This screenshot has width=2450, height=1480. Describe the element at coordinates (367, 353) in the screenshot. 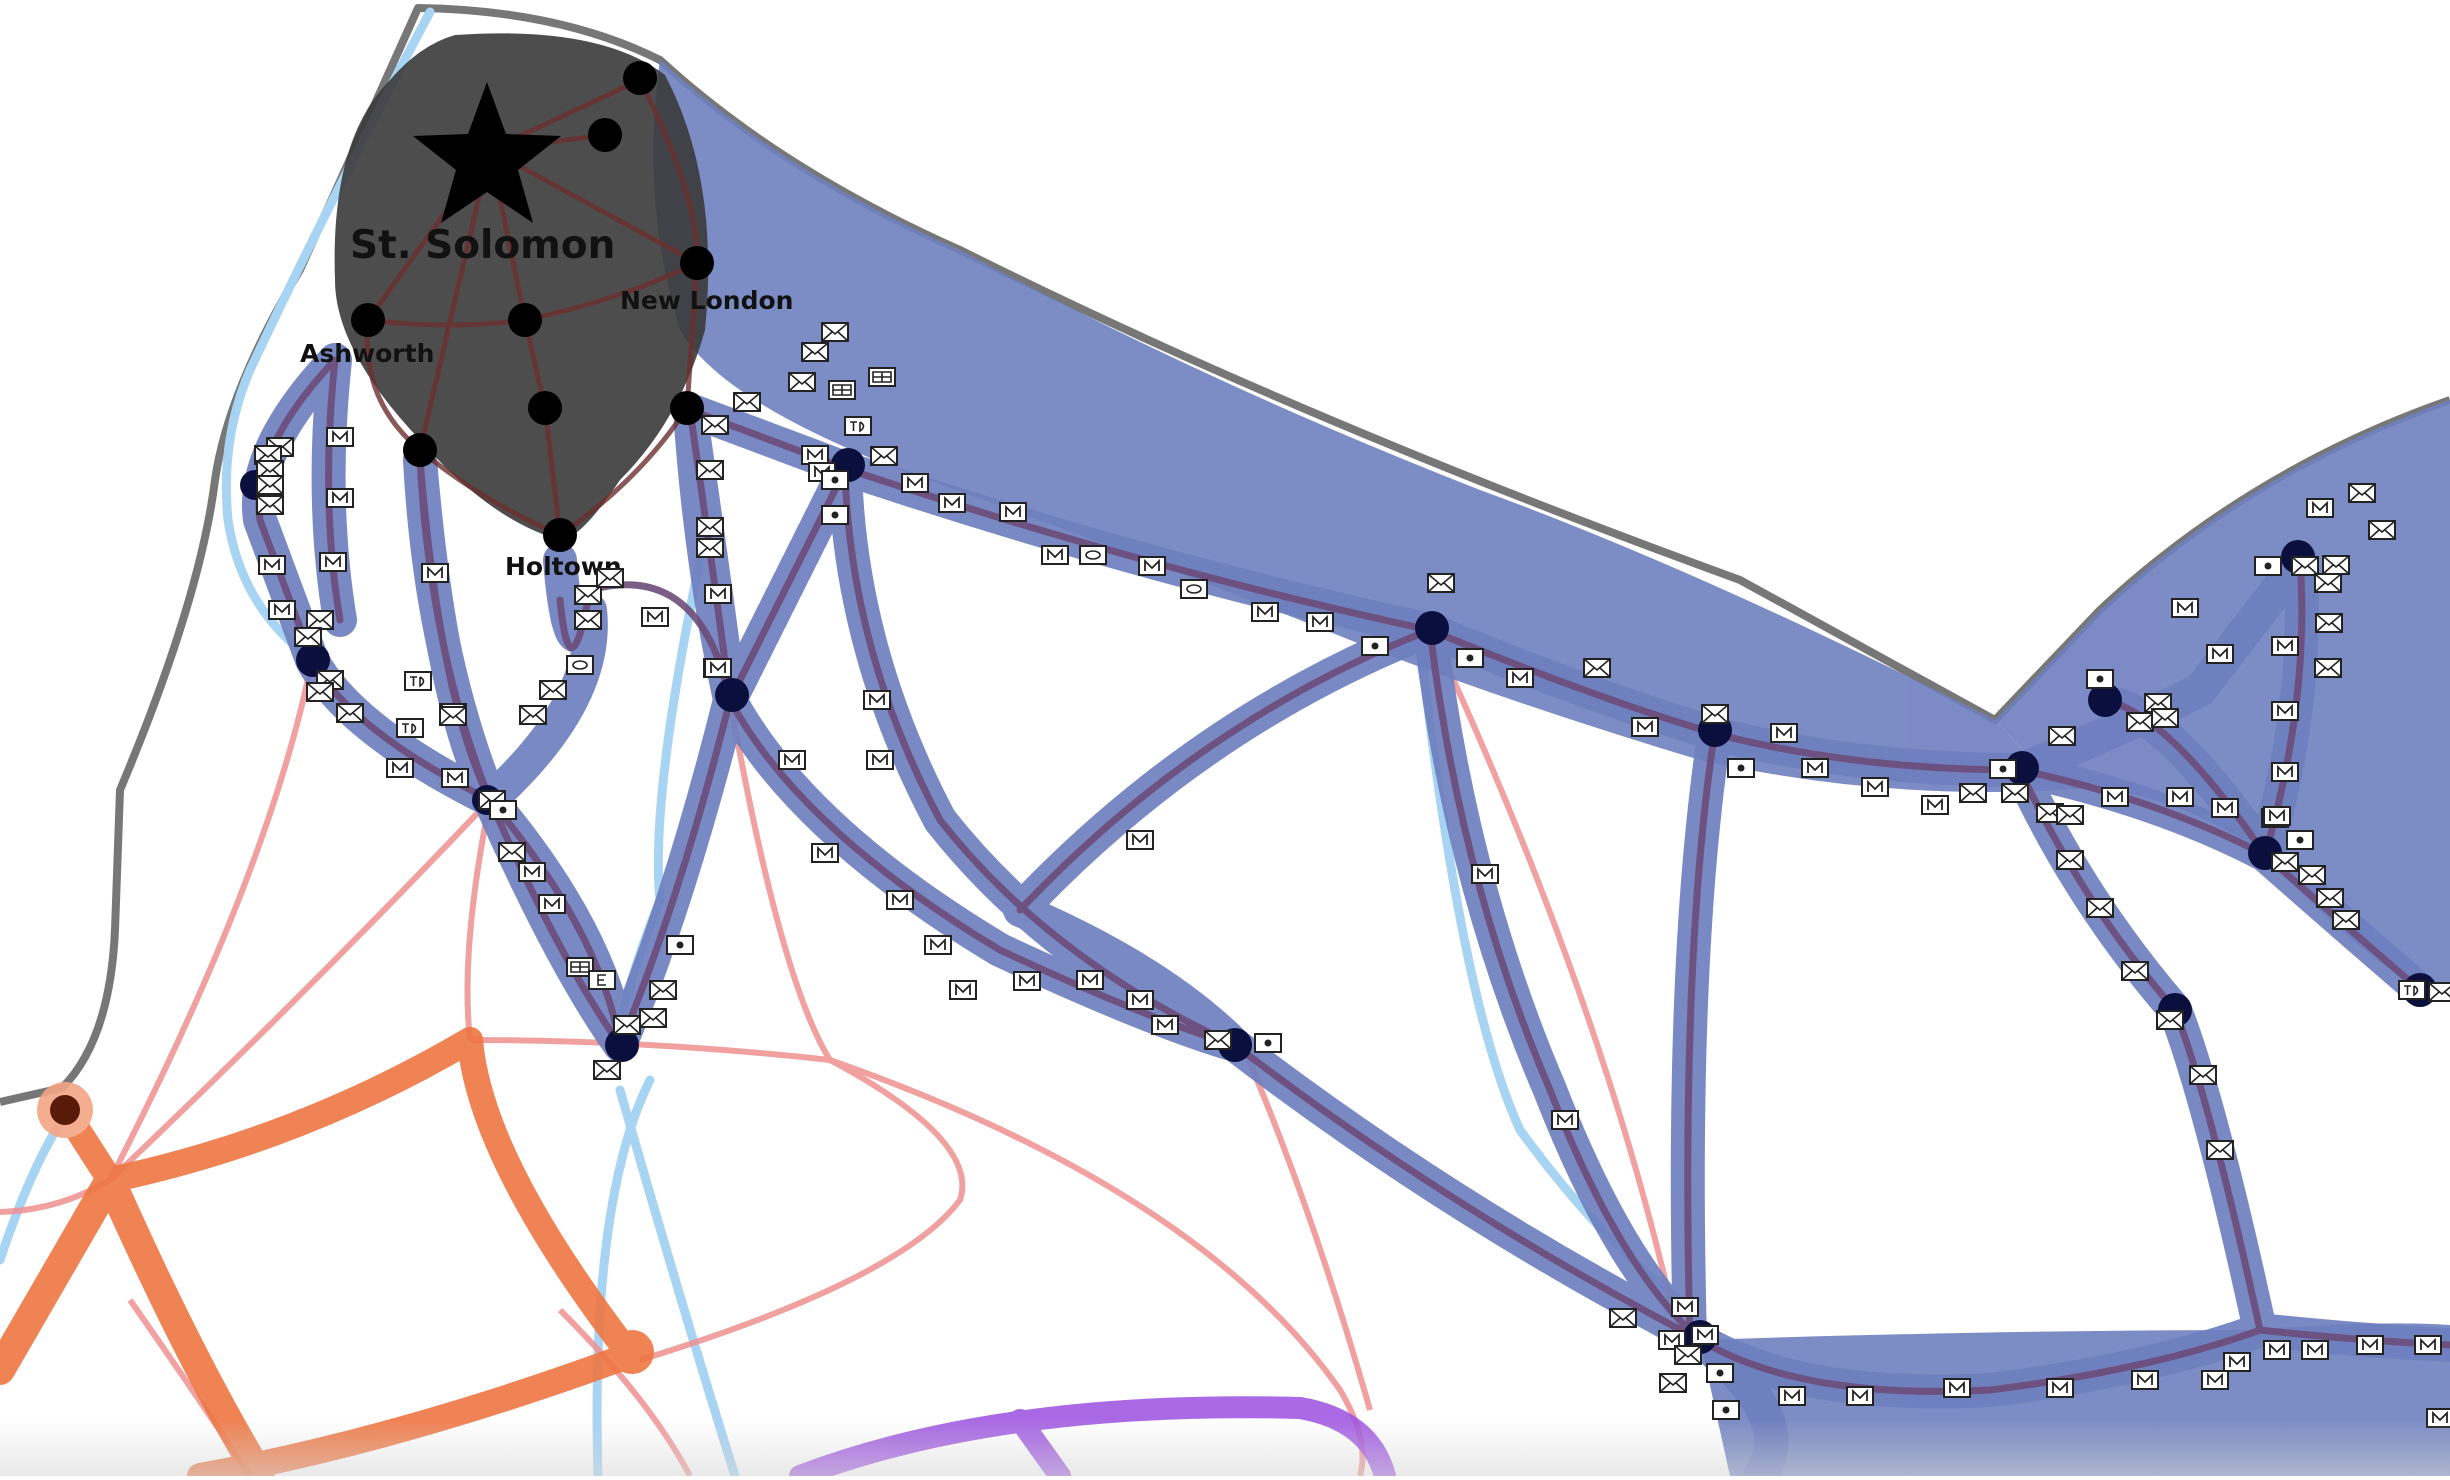

I see `city-label-ashworth: Ashworth` at that location.